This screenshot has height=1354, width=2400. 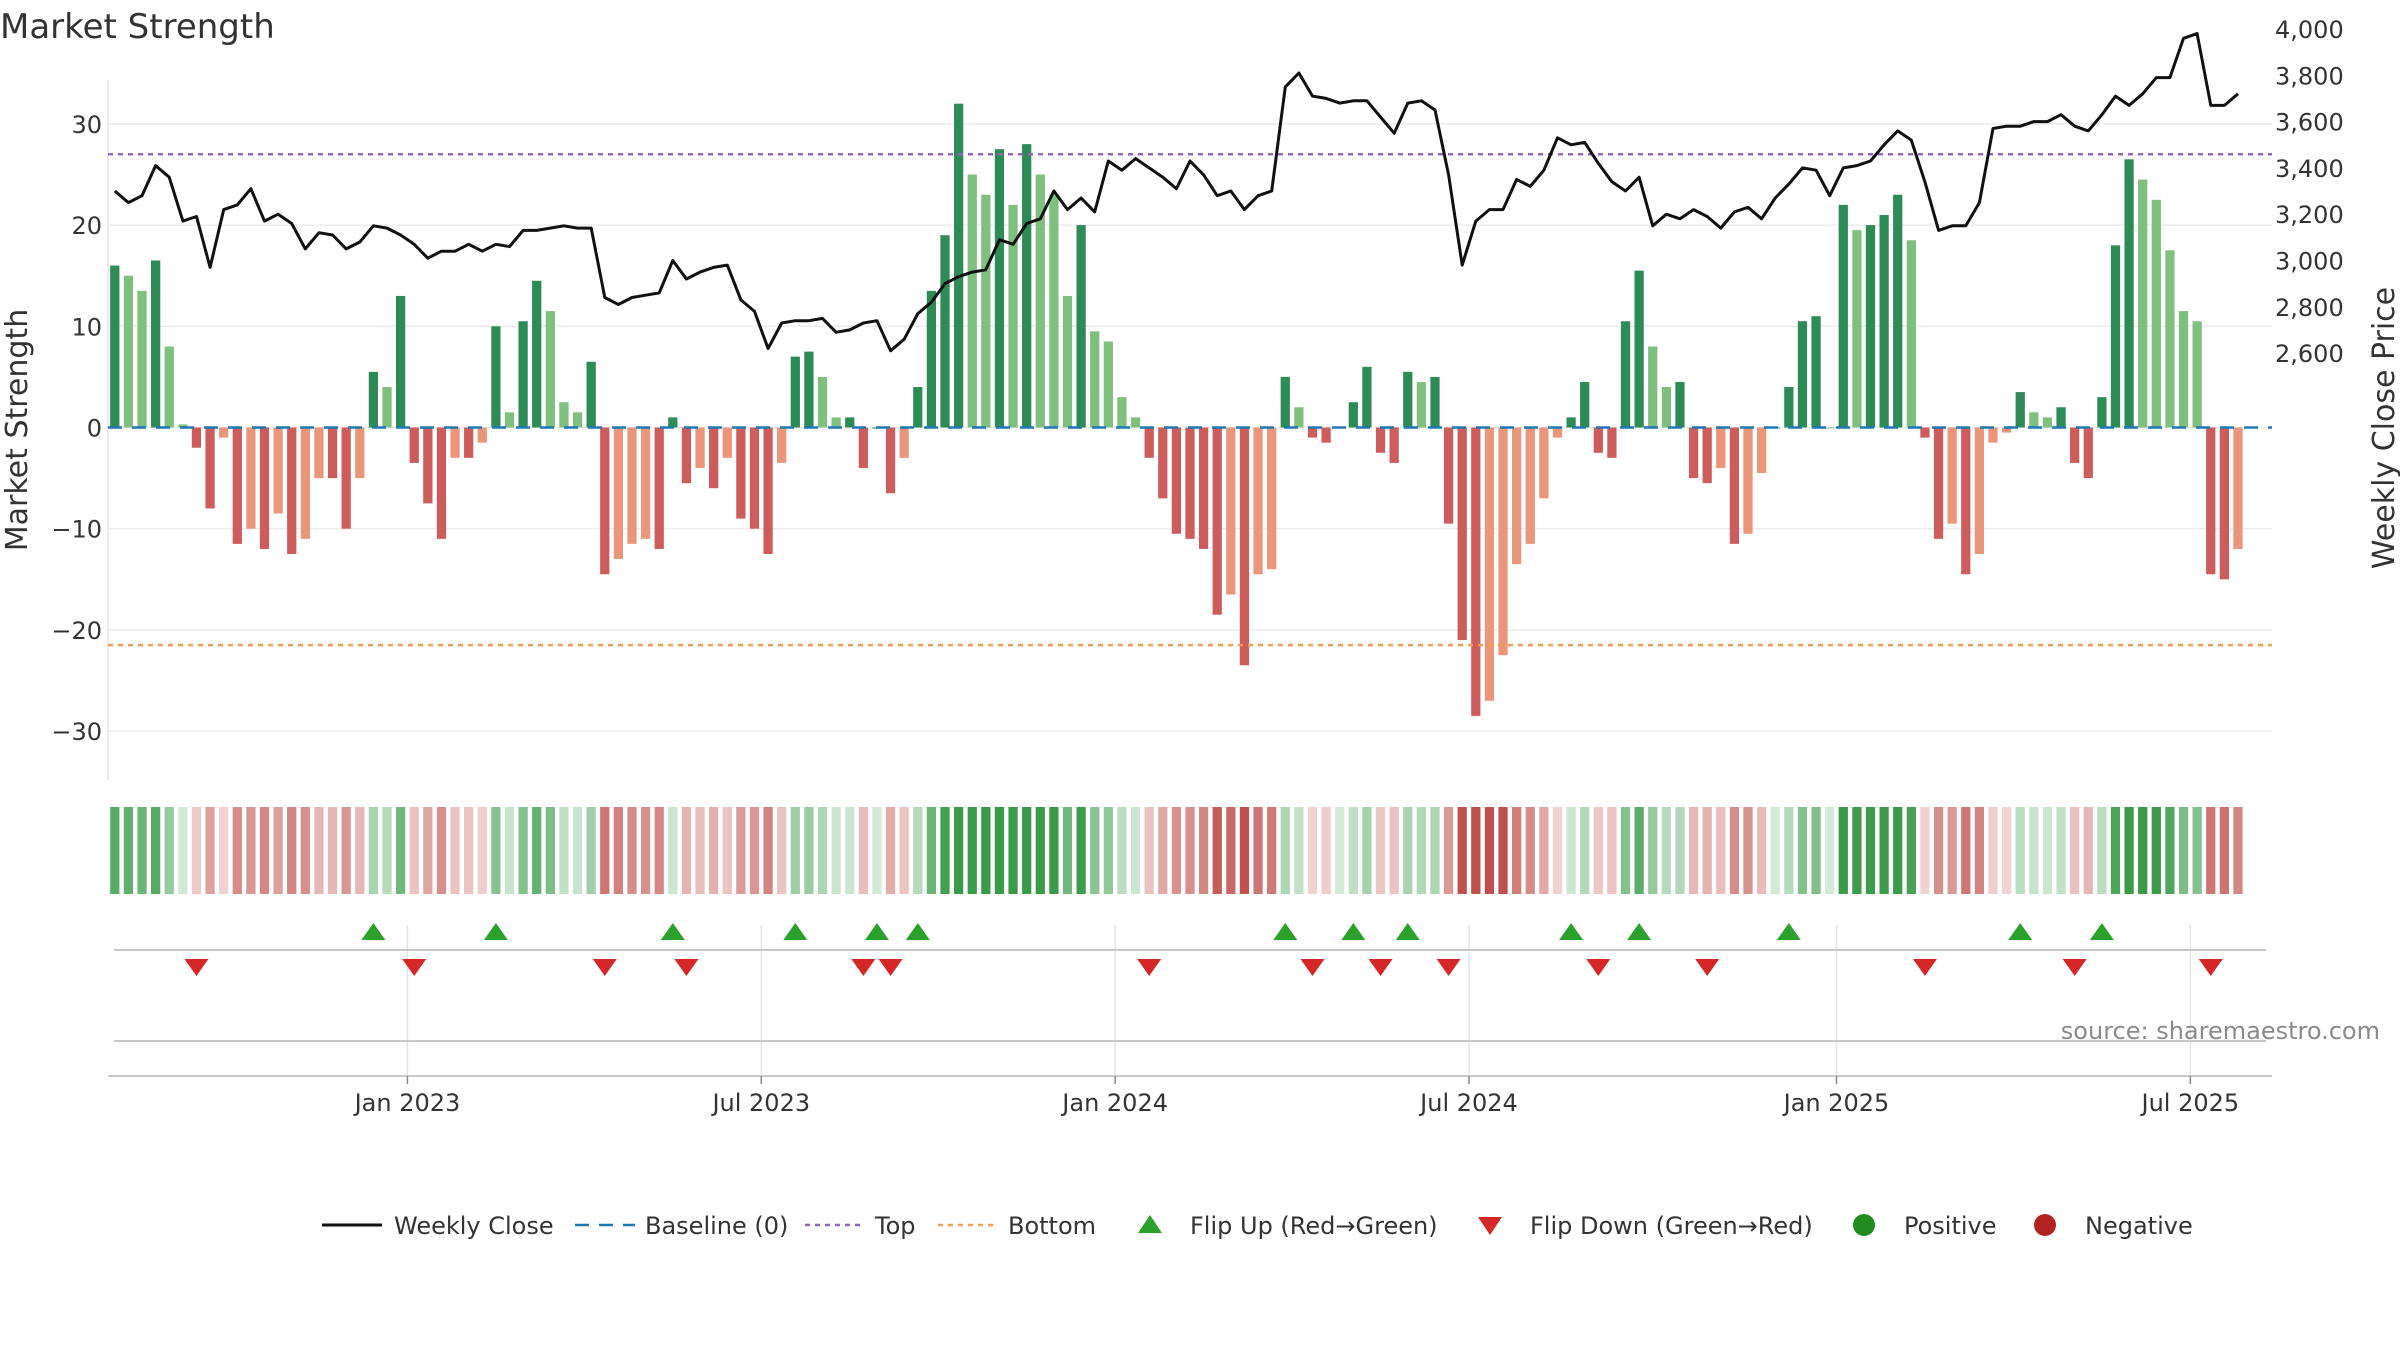 What do you see at coordinates (86, 327) in the screenshot?
I see `left-tick-label: 10` at bounding box center [86, 327].